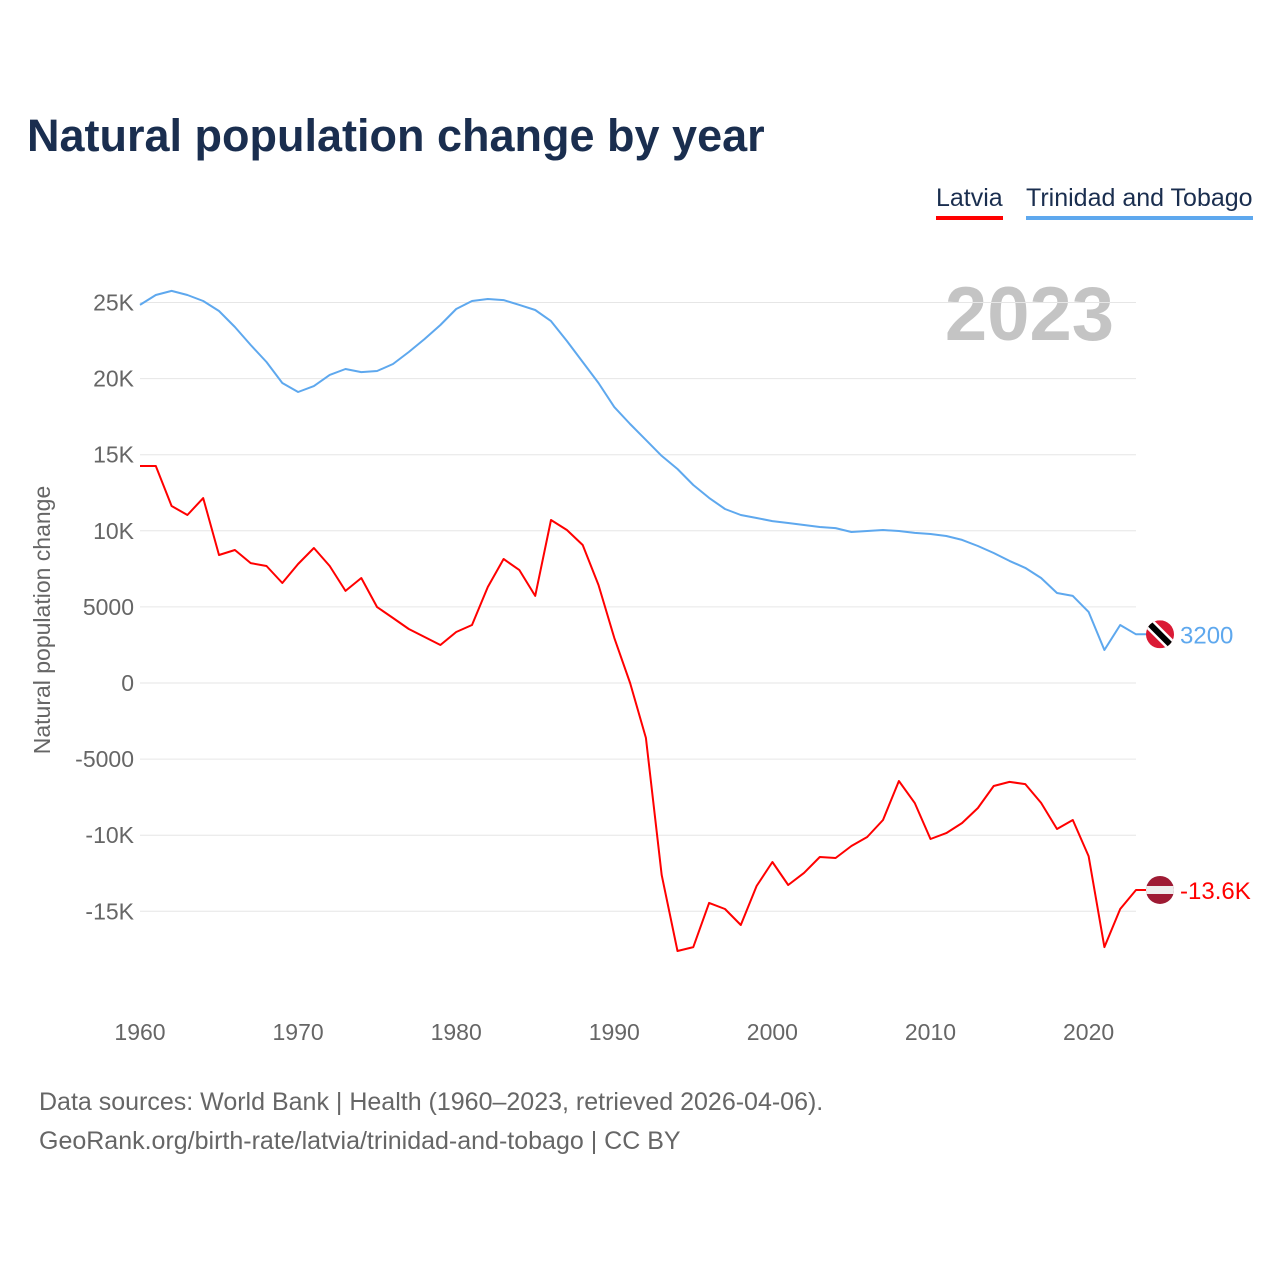 This screenshot has height=1280, width=1280. I want to click on y-tick-label: 15K, so click(114, 455).